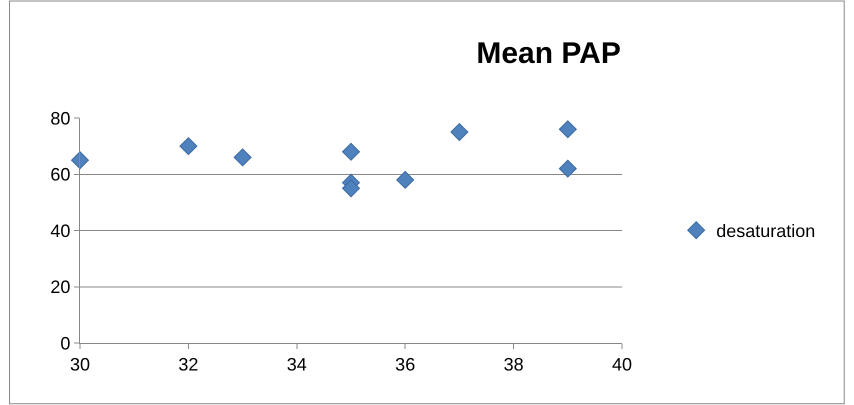 The image size is (854, 405). What do you see at coordinates (60, 118) in the screenshot?
I see `y-tick-label: 80` at bounding box center [60, 118].